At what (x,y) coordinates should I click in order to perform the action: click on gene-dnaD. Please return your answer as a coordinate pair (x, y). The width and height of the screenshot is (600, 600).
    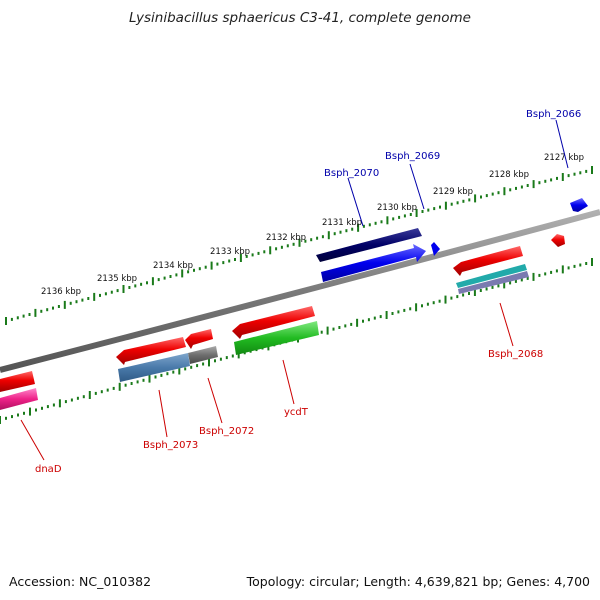
    Looking at the image, I should click on (19, 399).